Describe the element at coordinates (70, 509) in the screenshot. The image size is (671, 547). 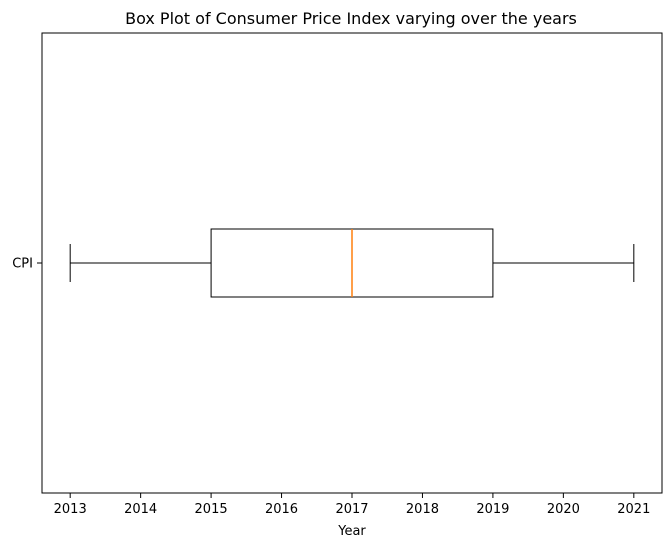
I see `x-tick-label: 2013` at that location.